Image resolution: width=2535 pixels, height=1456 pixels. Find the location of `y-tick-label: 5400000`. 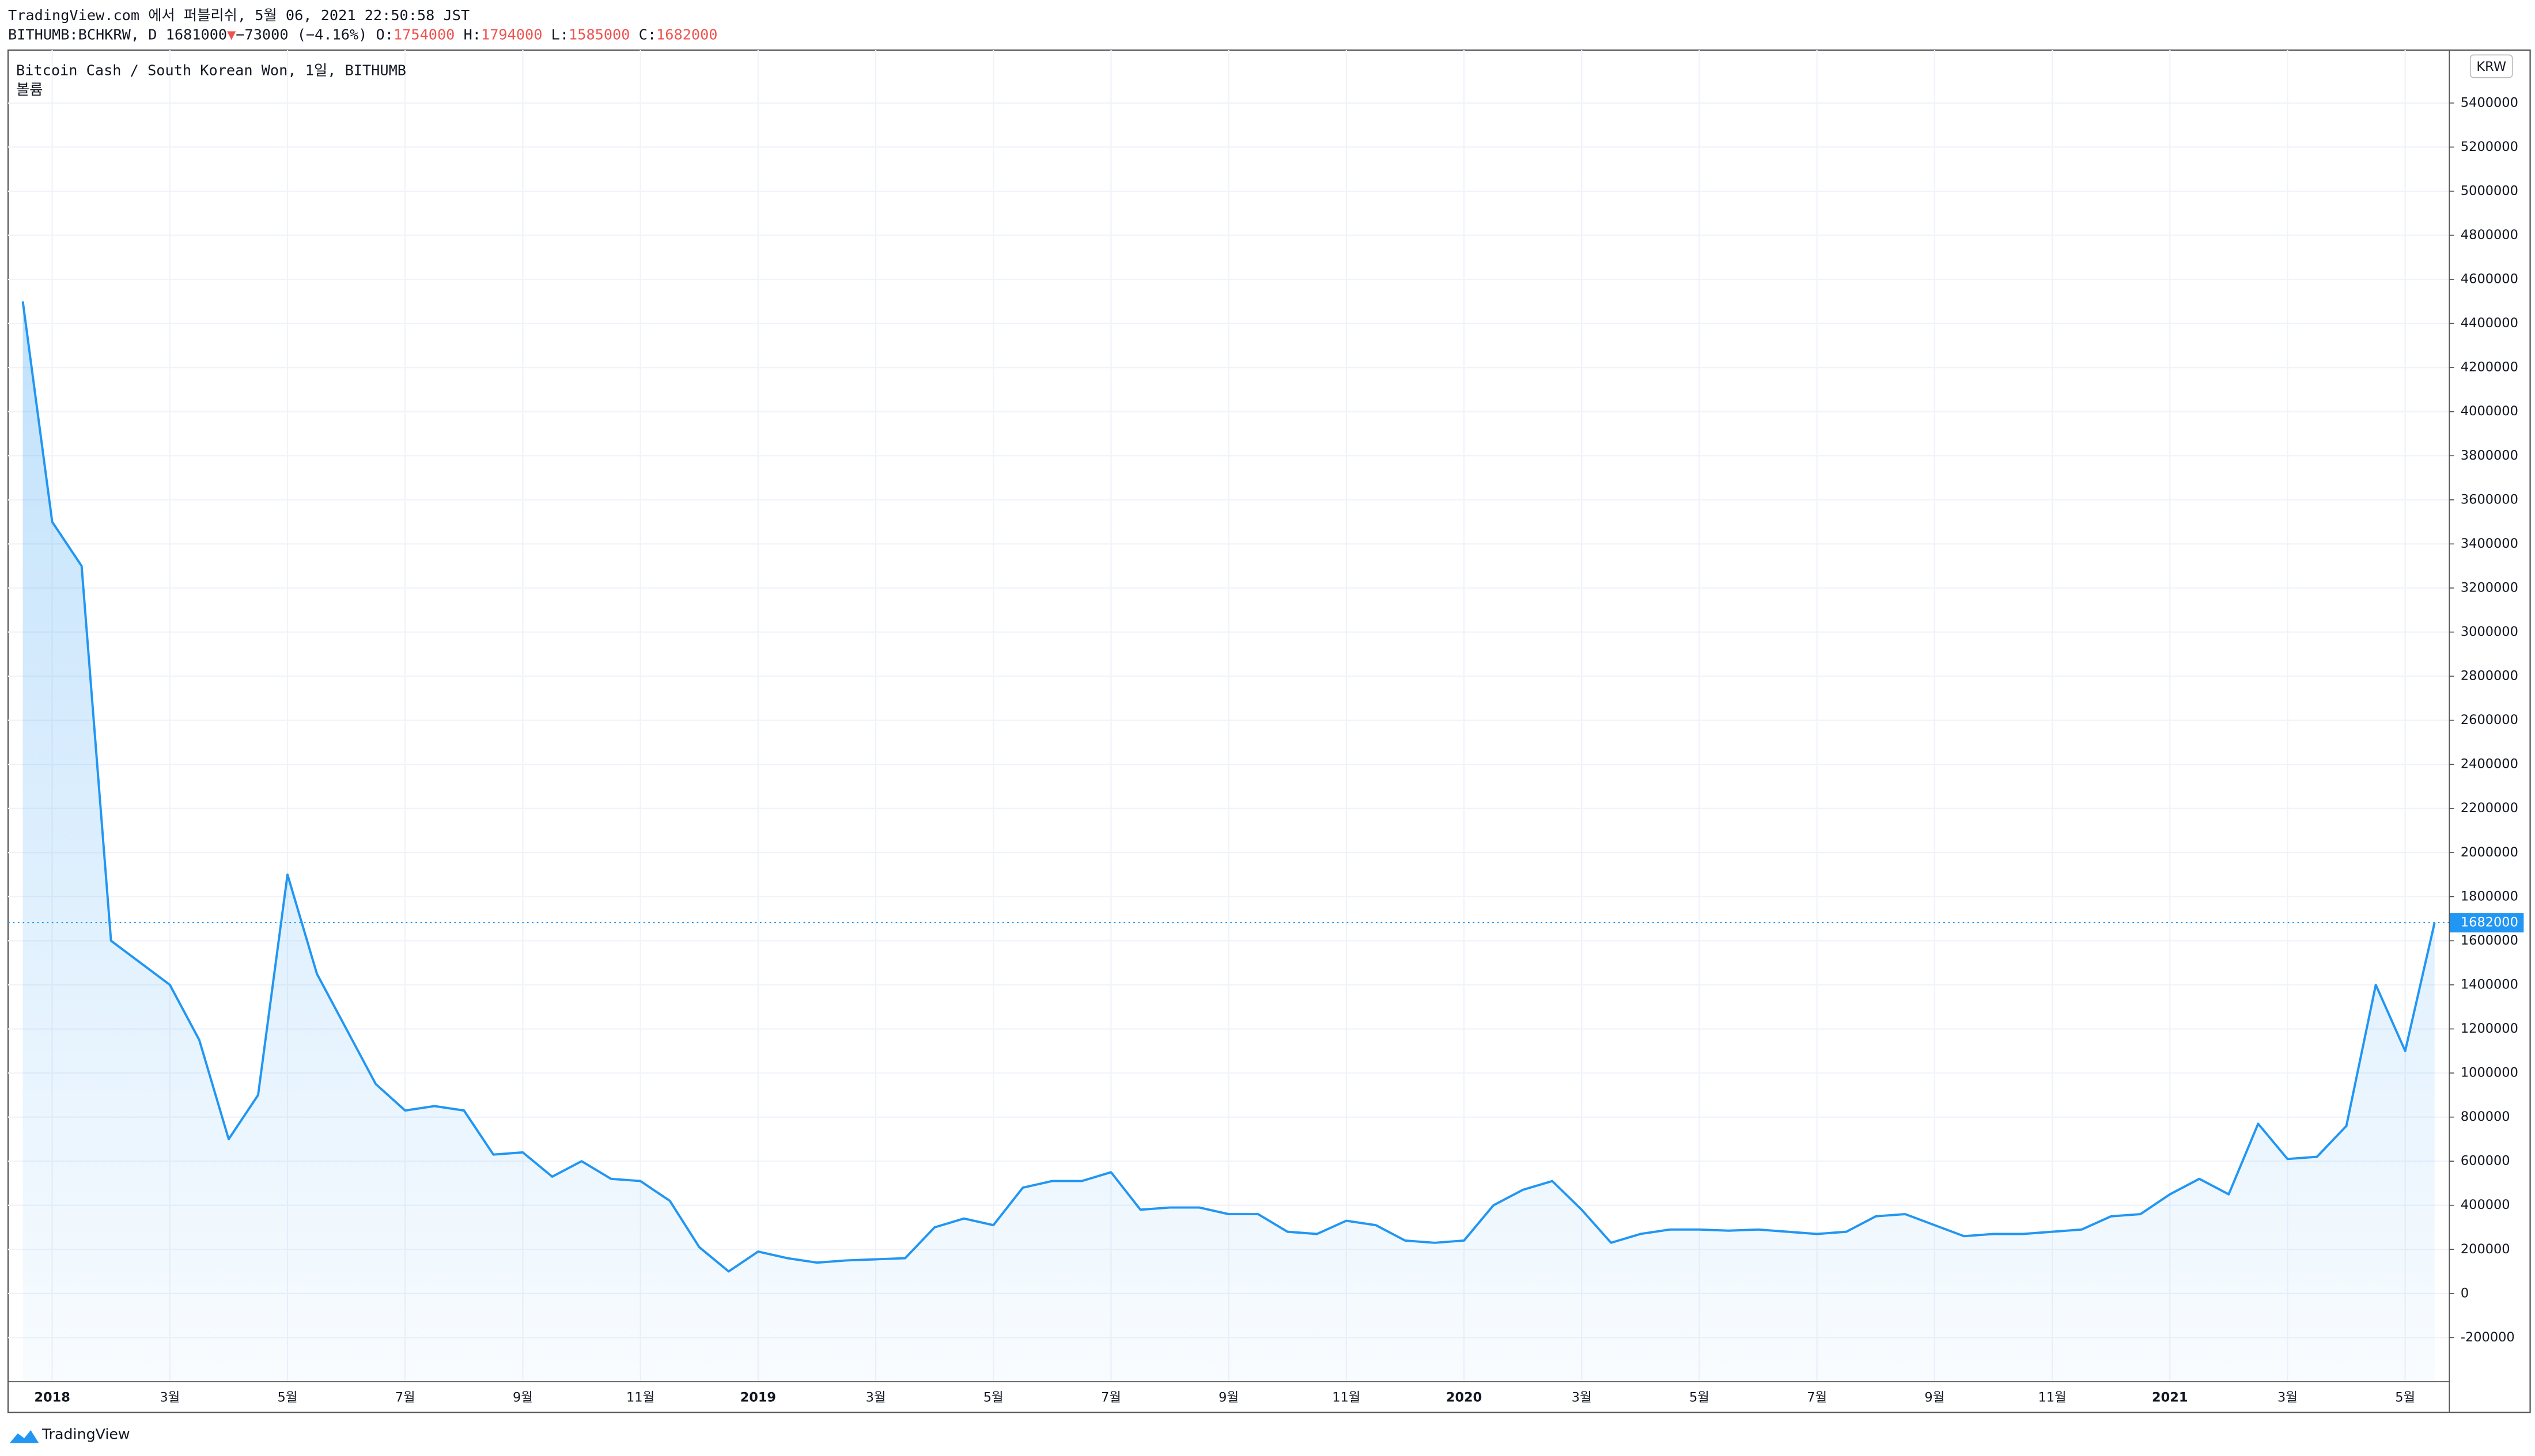

y-tick-label: 5400000 is located at coordinates (2489, 102).